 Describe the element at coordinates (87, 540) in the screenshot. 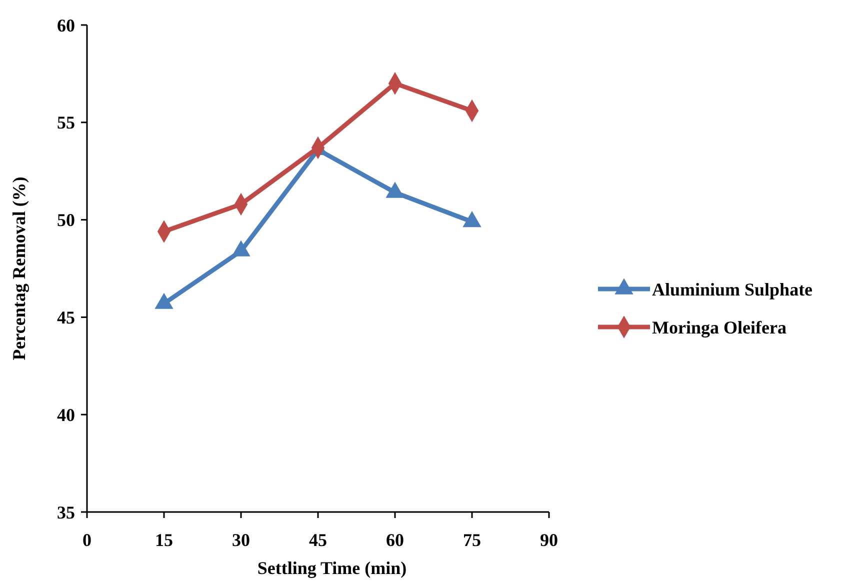

I see `x-tick-label: 0` at that location.